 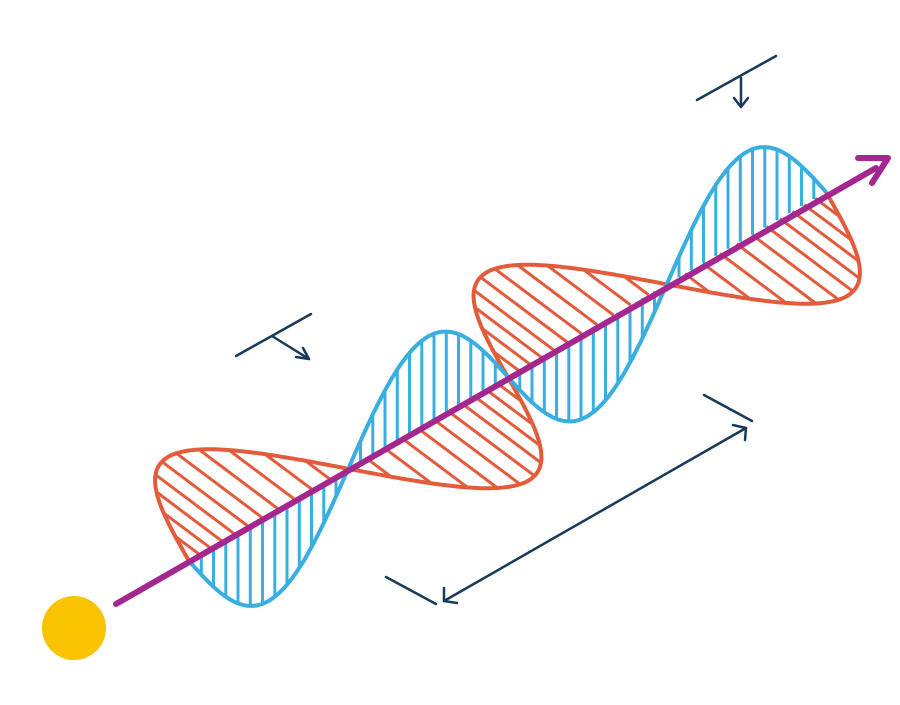 What do you see at coordinates (569, 499) in the screenshot?
I see `wavelength-dimension` at bounding box center [569, 499].